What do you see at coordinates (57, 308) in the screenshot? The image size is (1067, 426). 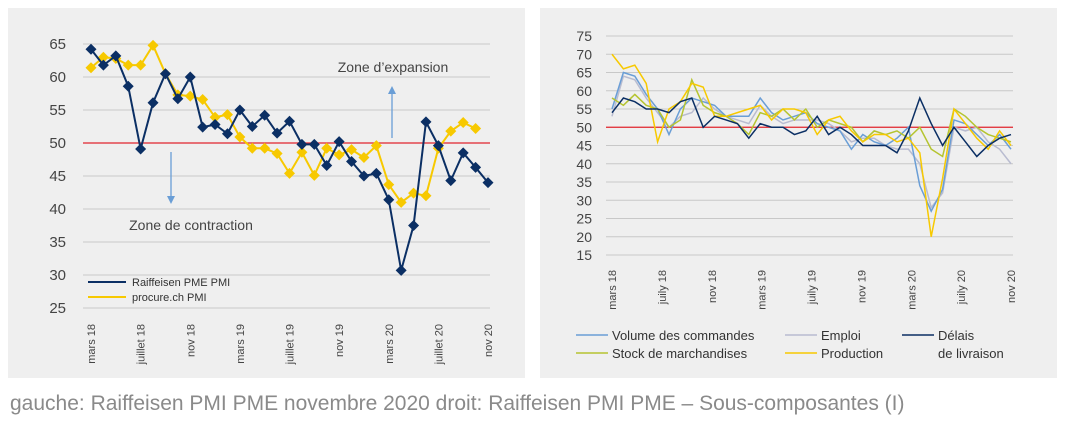 I see `y-tick-label: 25` at bounding box center [57, 308].